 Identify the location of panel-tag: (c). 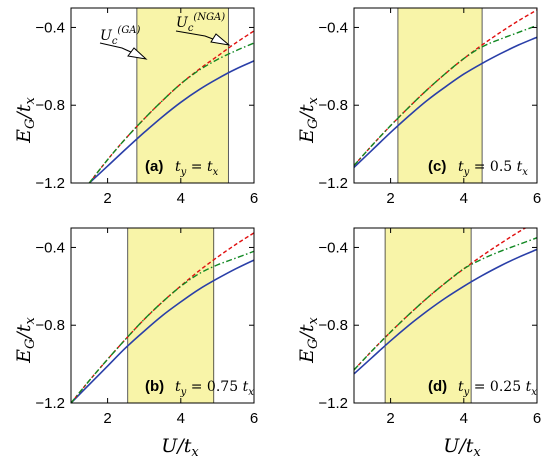
(437, 166).